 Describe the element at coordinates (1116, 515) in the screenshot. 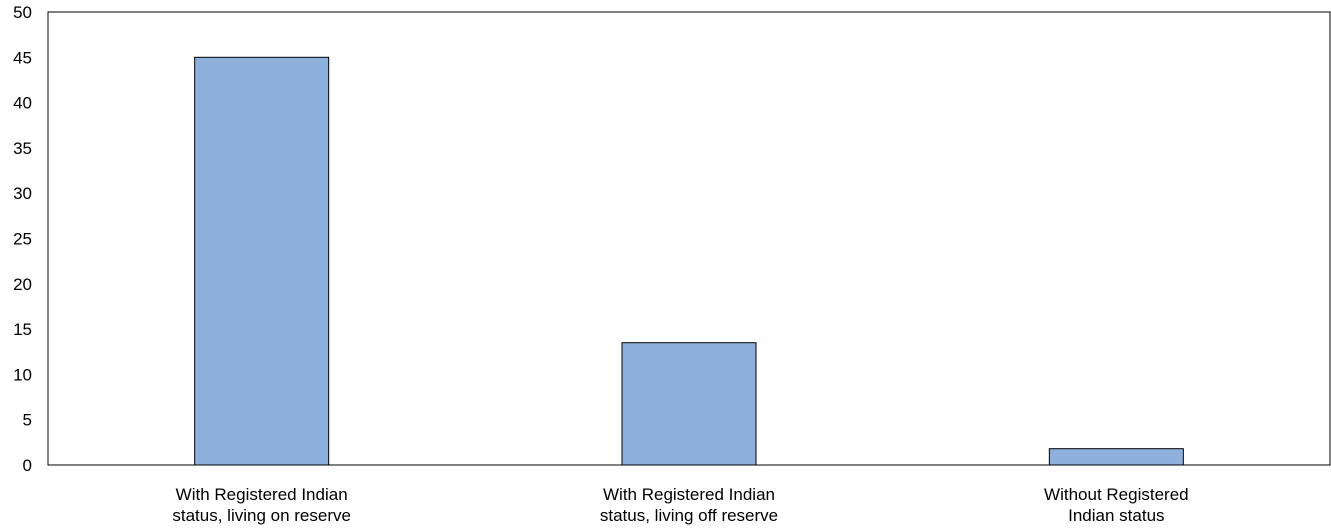

I see `x-category-label: Indian status` at that location.